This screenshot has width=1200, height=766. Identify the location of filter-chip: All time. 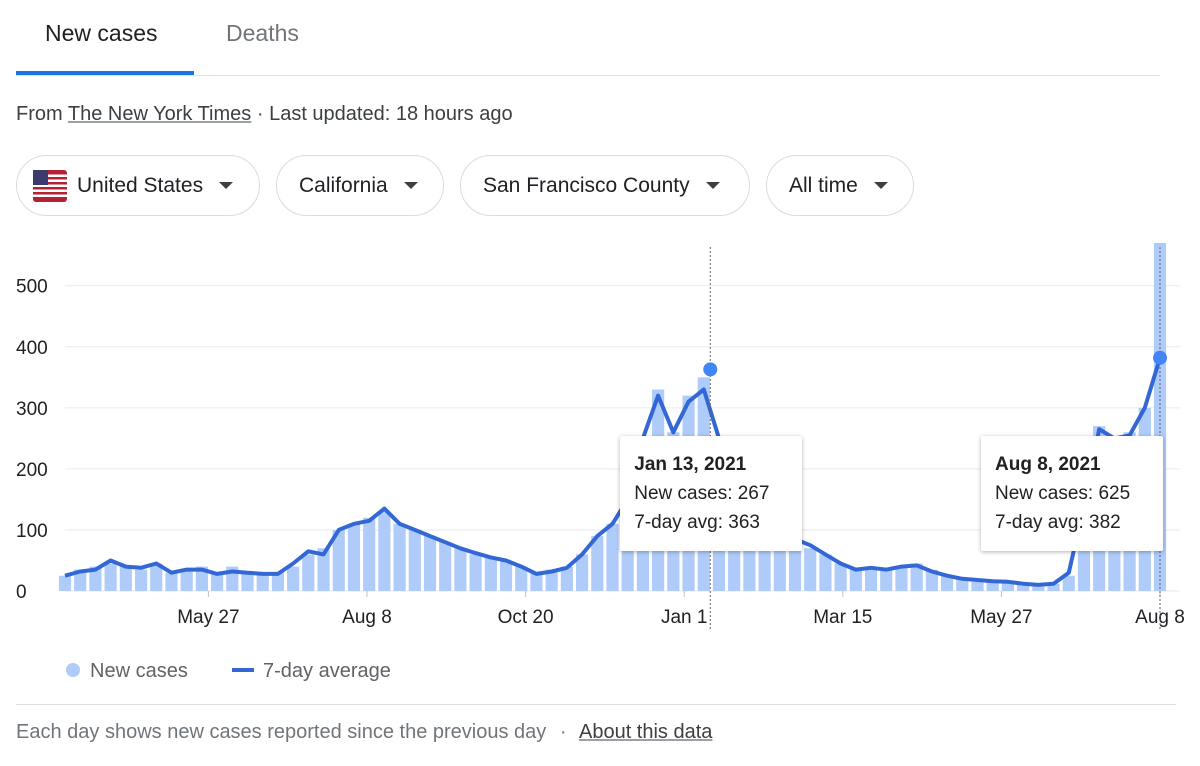
(840, 185).